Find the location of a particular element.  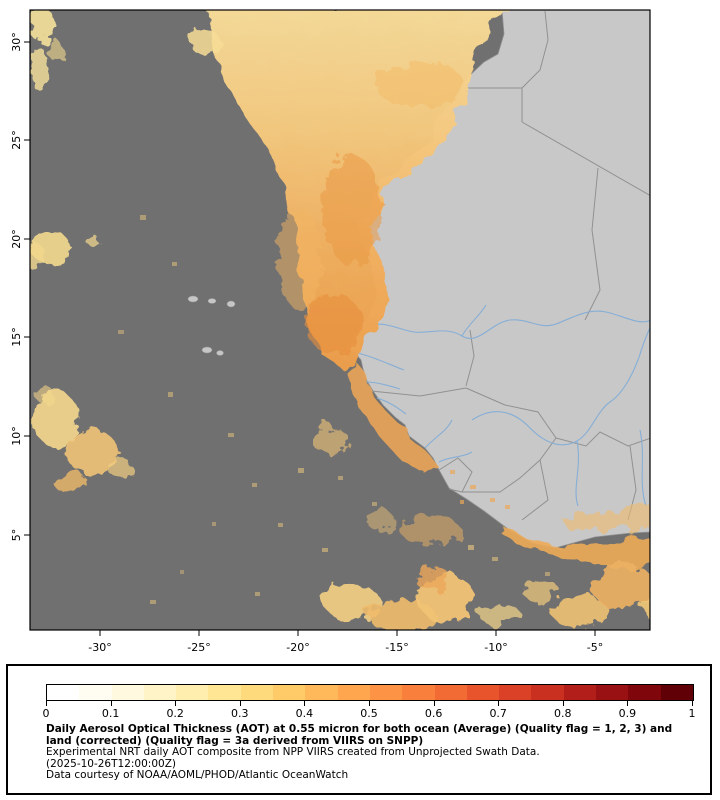

y-tick-label: 20° is located at coordinates (16, 239).